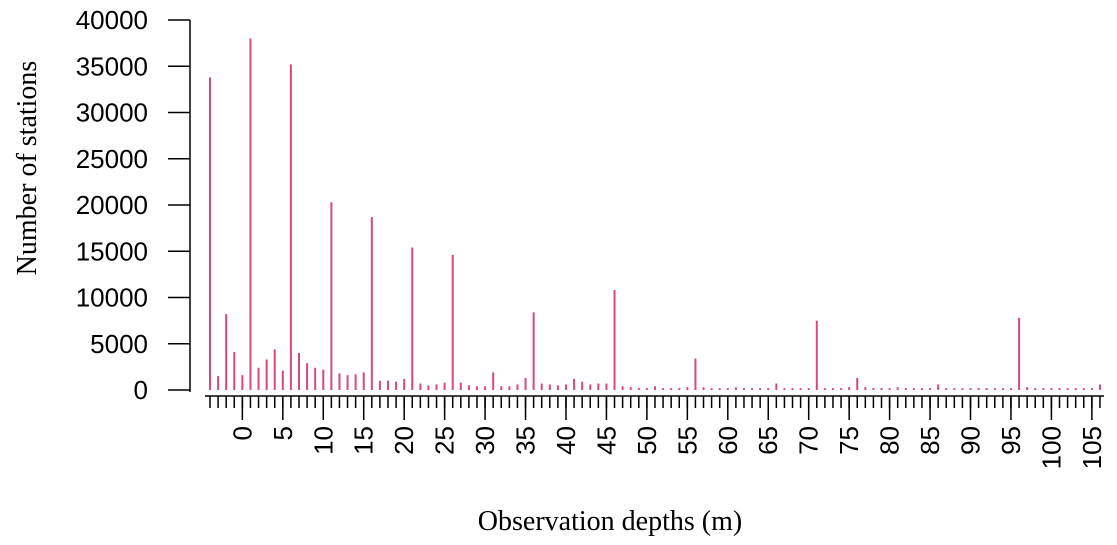 The width and height of the screenshot is (1117, 545). I want to click on y-tick-label: 40000, so click(112, 20).